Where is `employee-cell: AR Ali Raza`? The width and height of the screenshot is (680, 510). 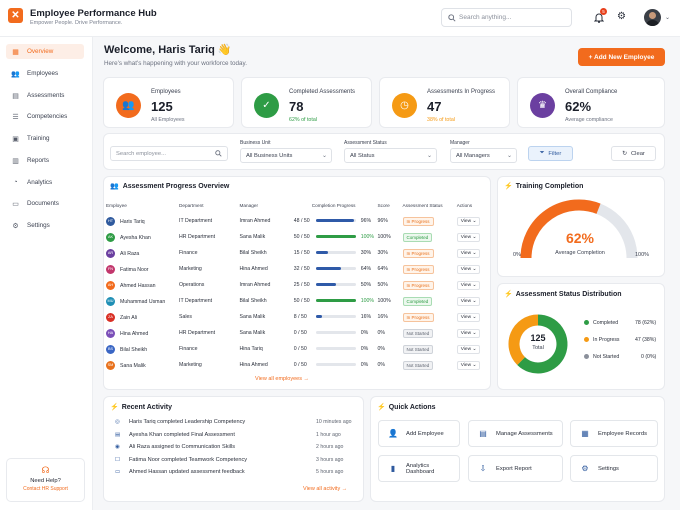
employee-cell: AR Ali Raza is located at coordinates (142, 253).